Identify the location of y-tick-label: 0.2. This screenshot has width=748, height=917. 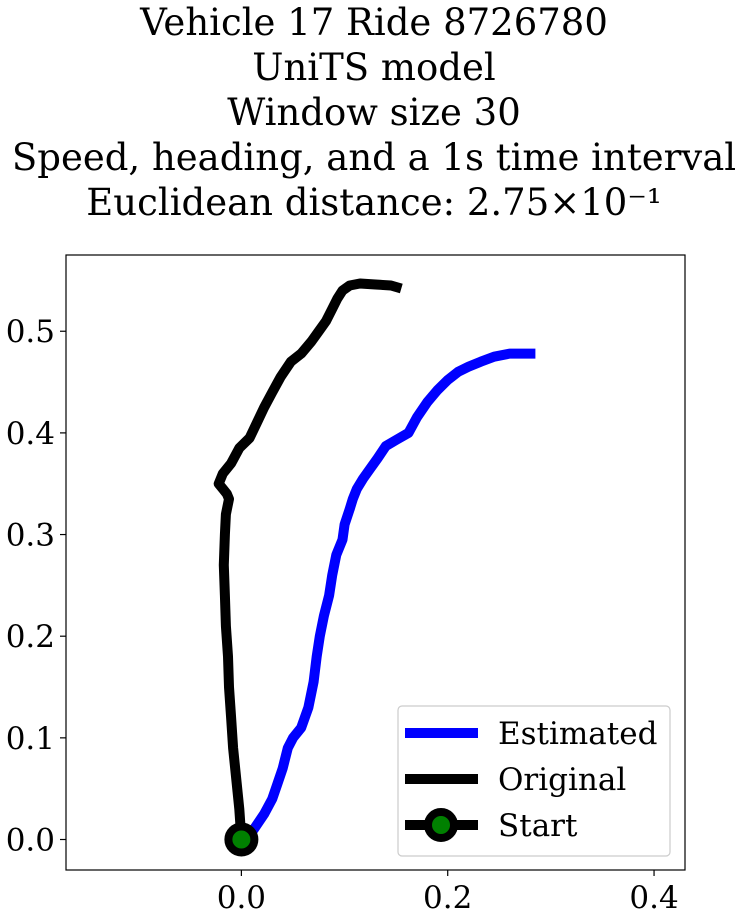
(30, 637).